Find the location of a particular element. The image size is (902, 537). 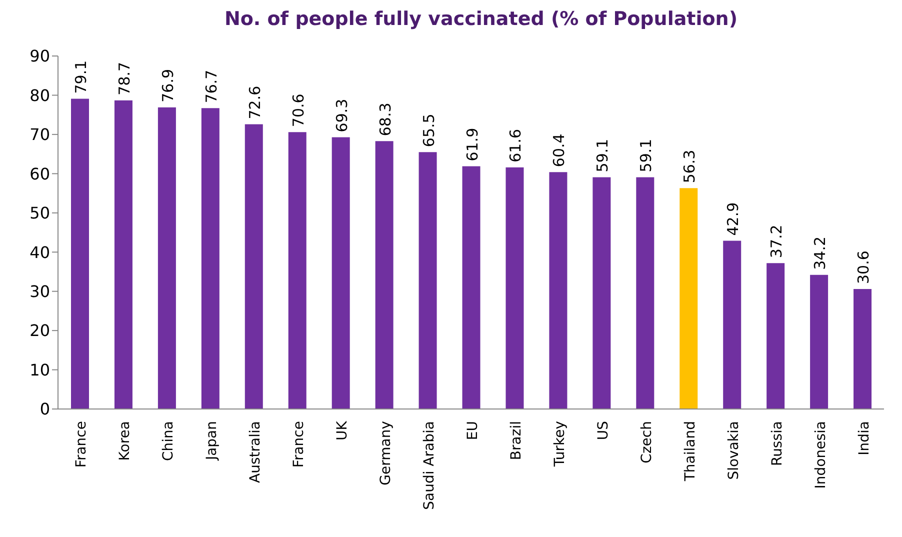

data-label: 37.2 is located at coordinates (777, 241).